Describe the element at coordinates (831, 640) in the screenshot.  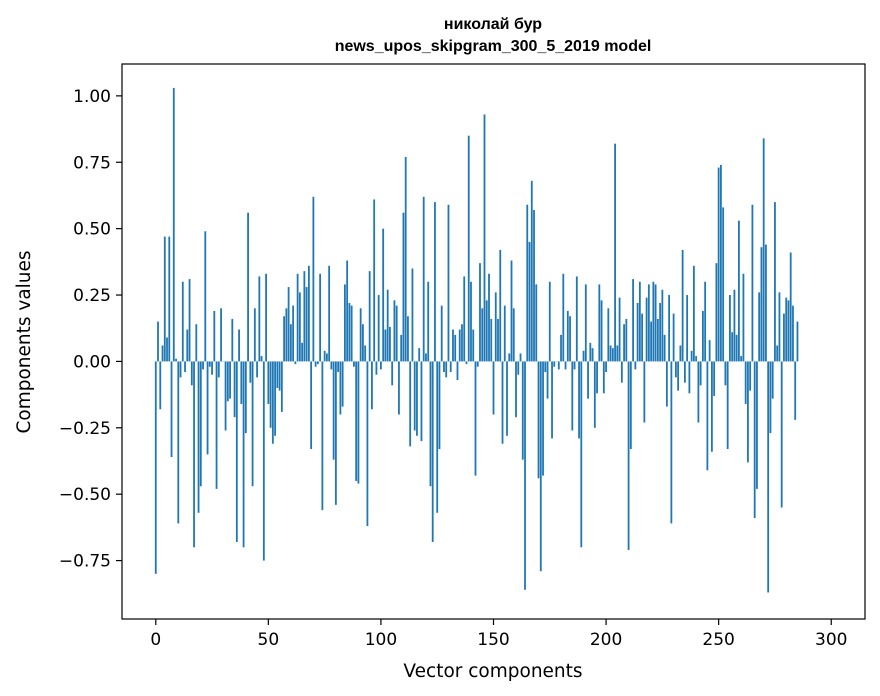
I see `x-tick-label: 300` at that location.